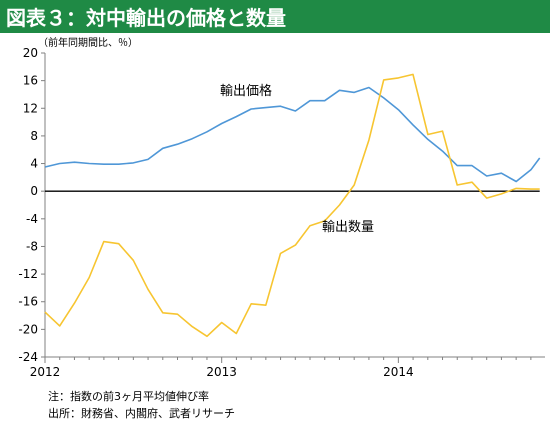 The height and width of the screenshot is (427, 550). I want to click on x-tick-label-1: 2013, so click(221, 372).